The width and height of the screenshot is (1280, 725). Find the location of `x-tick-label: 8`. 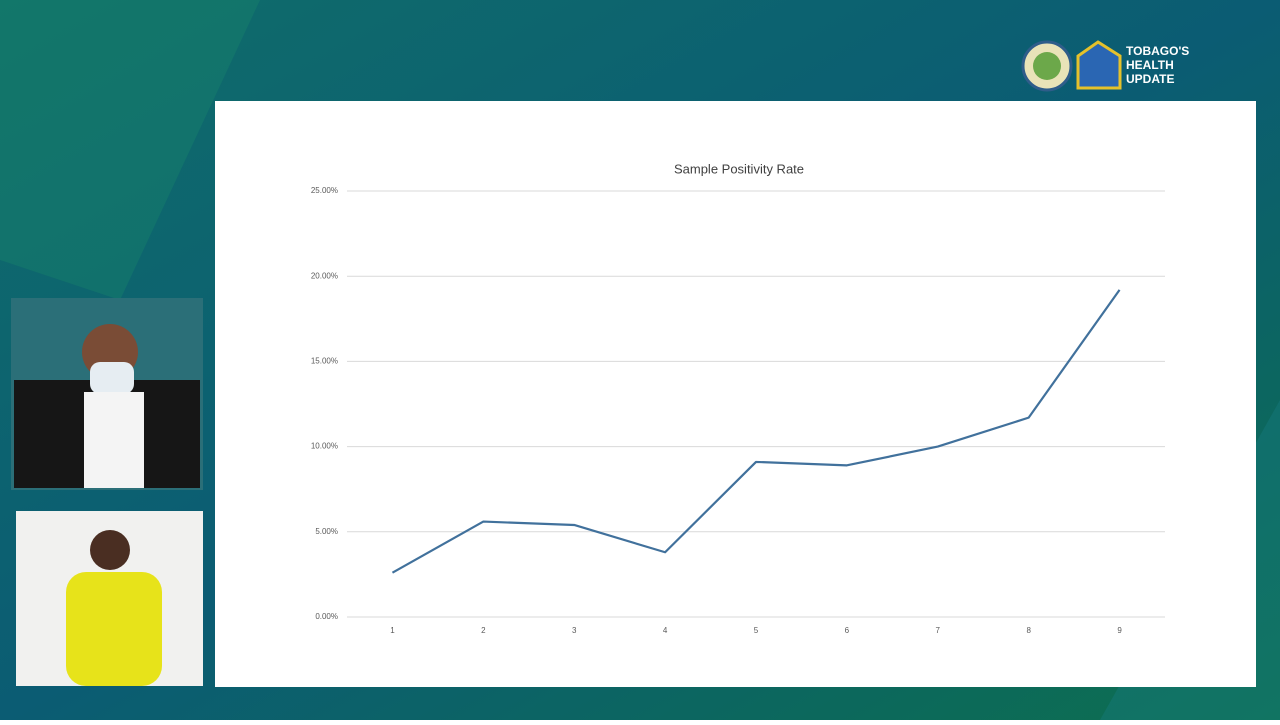

x-tick-label: 8 is located at coordinates (1028, 630).